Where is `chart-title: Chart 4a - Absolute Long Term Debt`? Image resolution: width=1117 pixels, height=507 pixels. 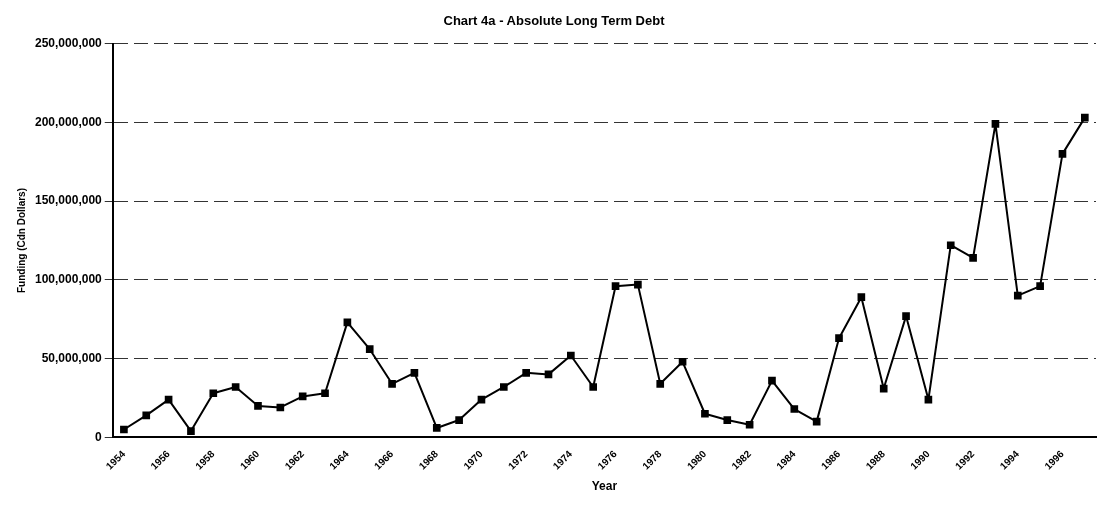
chart-title: Chart 4a - Absolute Long Term Debt is located at coordinates (554, 21).